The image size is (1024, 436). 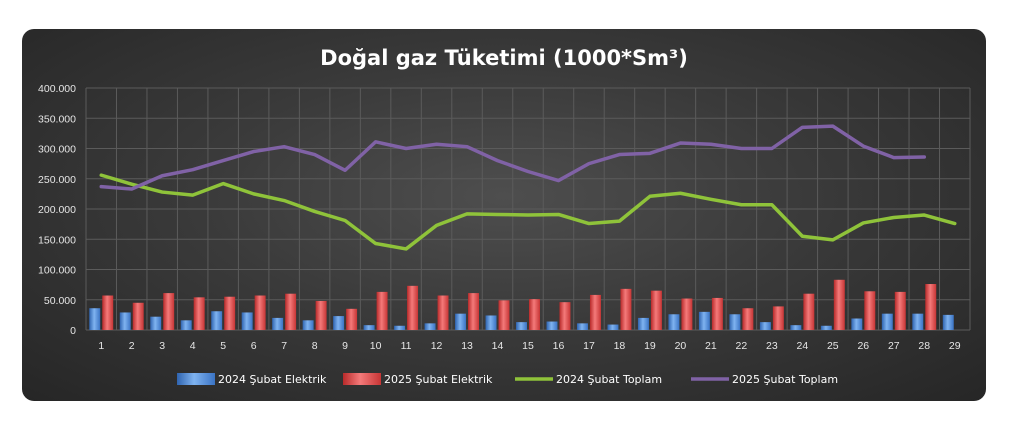 I want to click on y-tick-label: 100.000, so click(x=57, y=271).